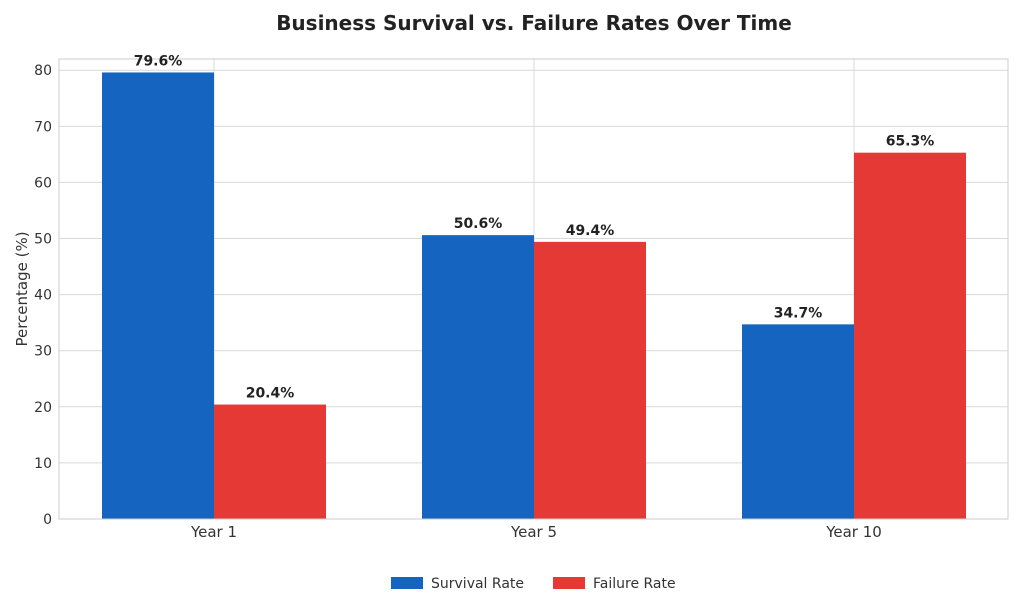 This screenshot has width=1024, height=615. What do you see at coordinates (798, 313) in the screenshot?
I see `data-label-survival-rate-year-10: 34.7%` at bounding box center [798, 313].